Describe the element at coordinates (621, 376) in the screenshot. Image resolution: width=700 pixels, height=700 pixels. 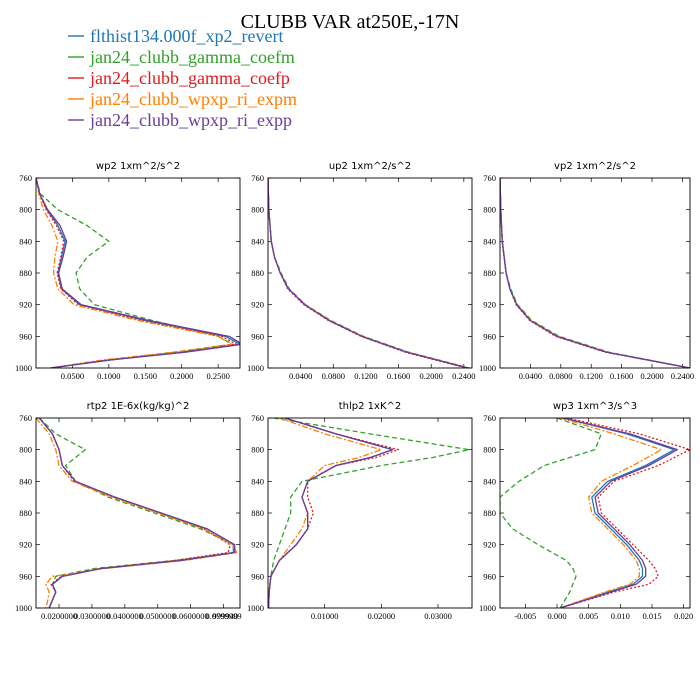
I see `x-tick-label: 0.1600` at that location.